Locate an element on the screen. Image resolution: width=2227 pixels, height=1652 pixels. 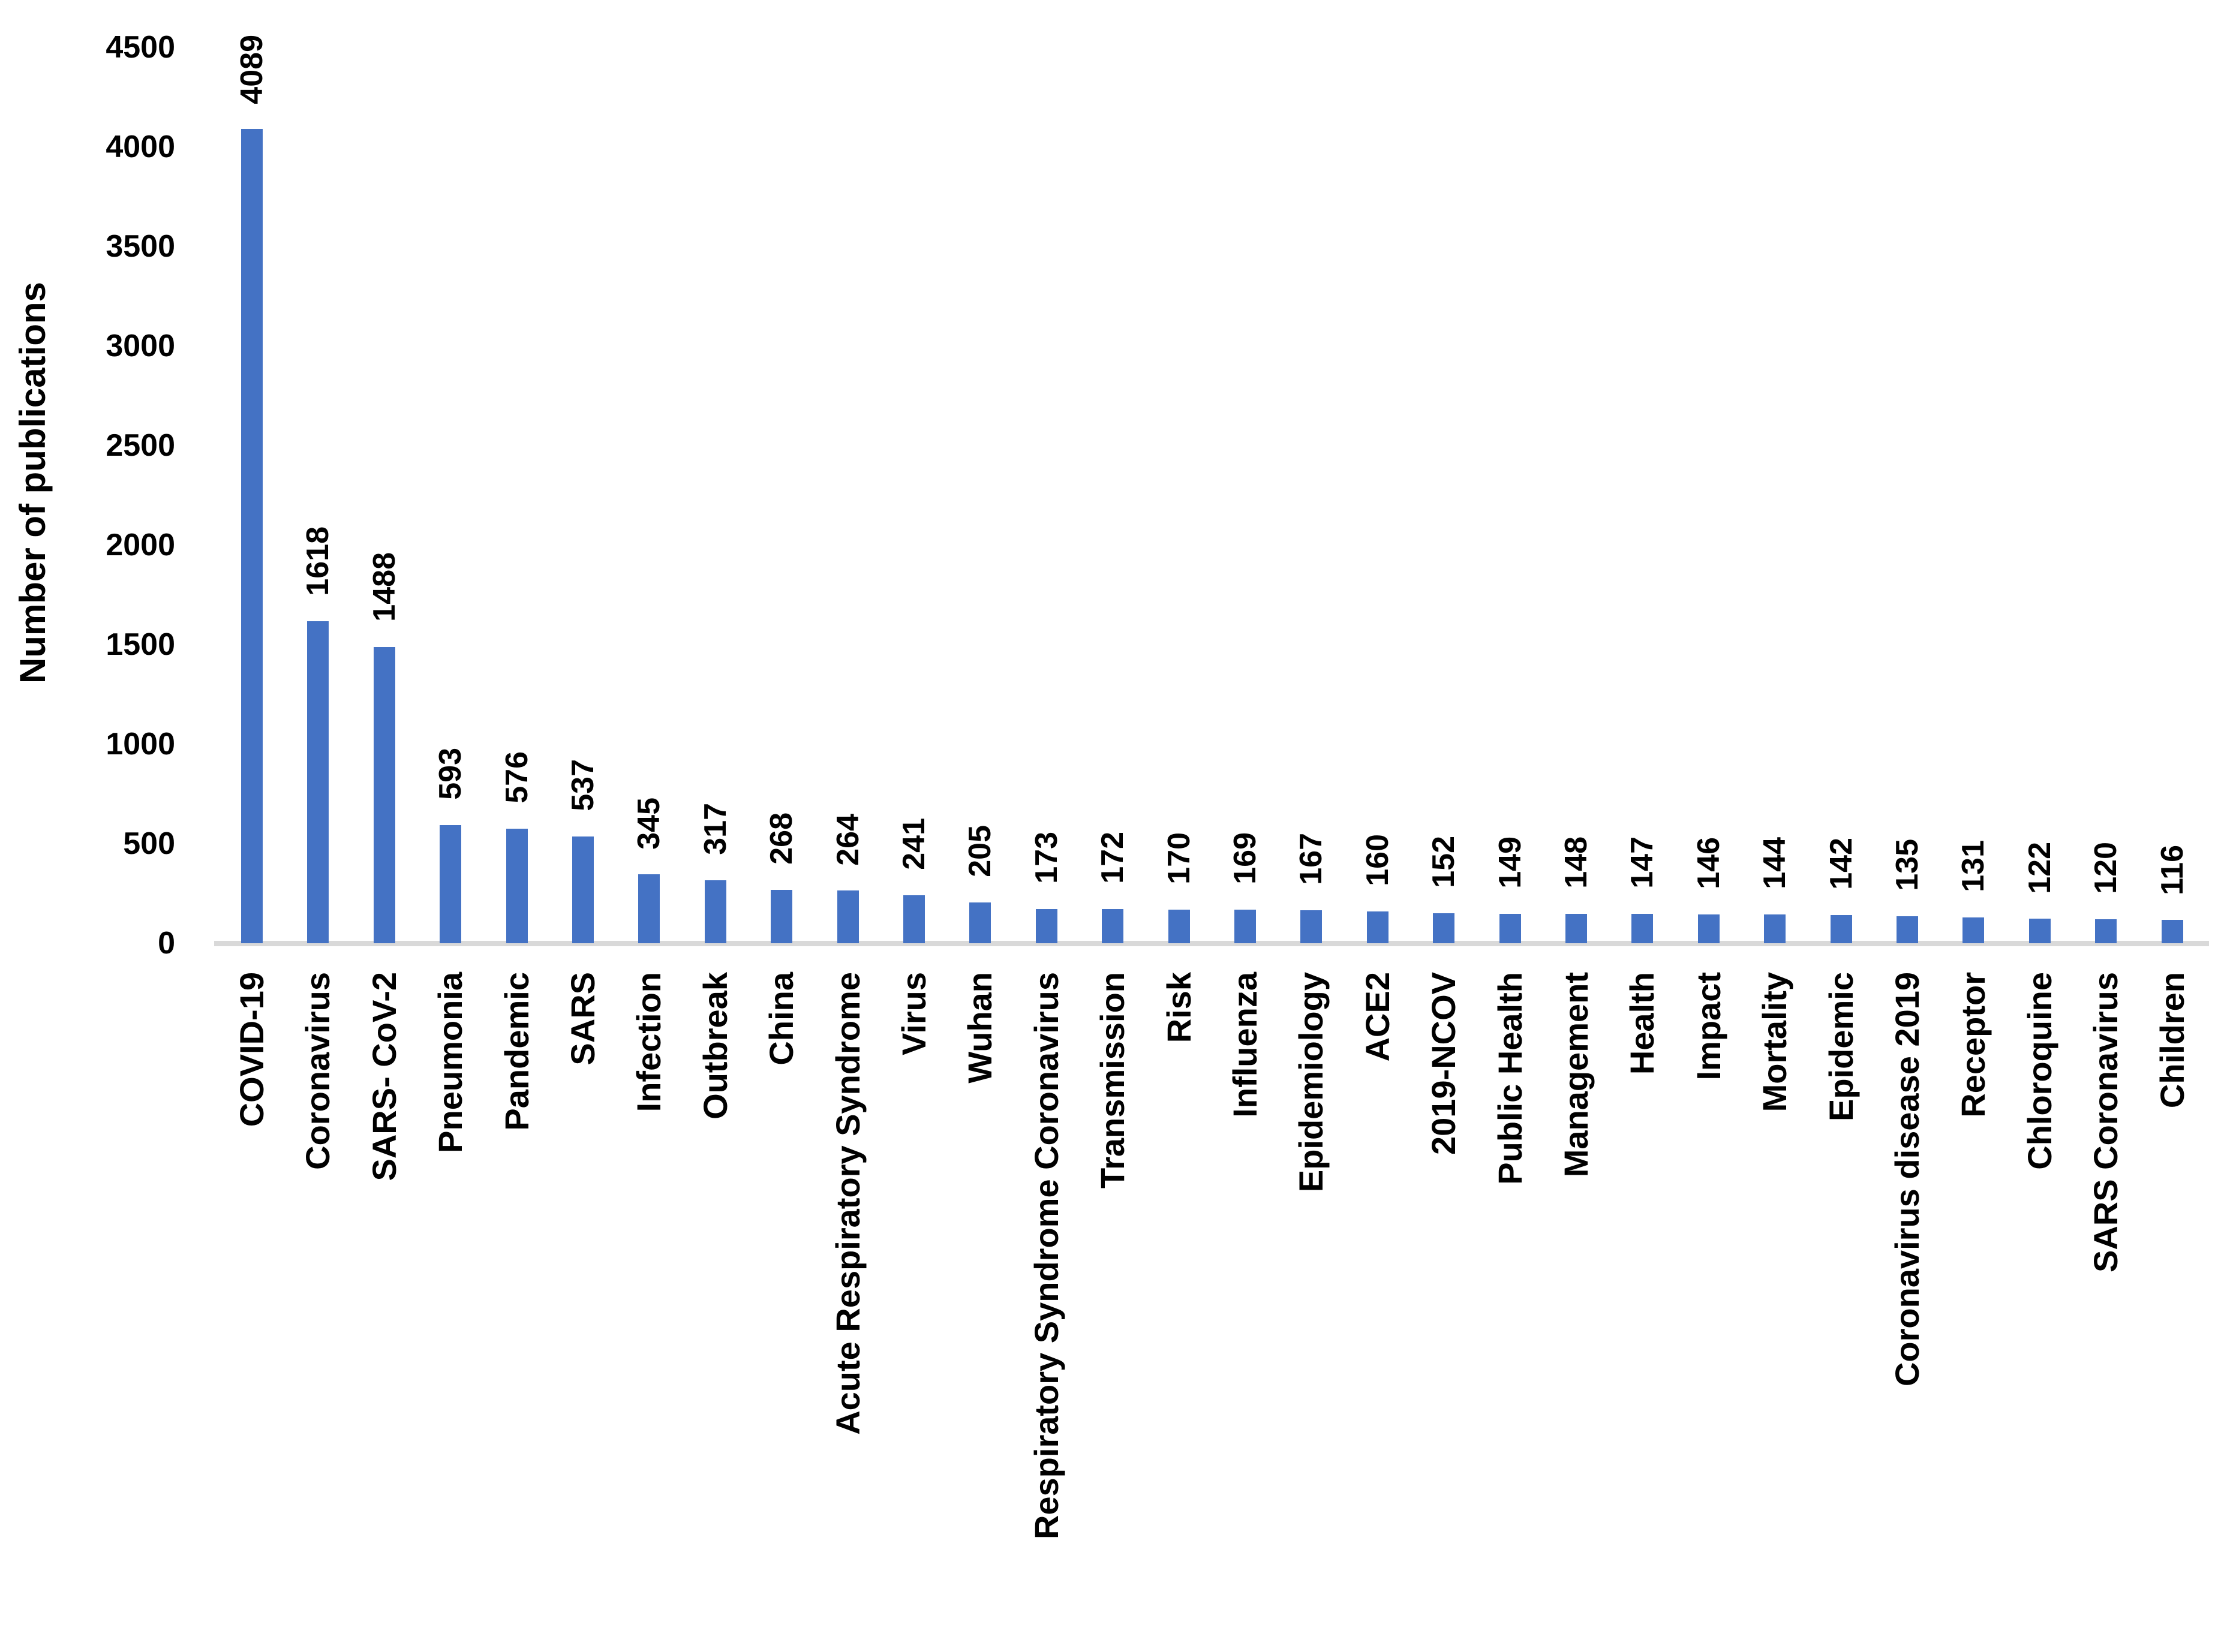
category-label: Health is located at coordinates (1642, 1023).